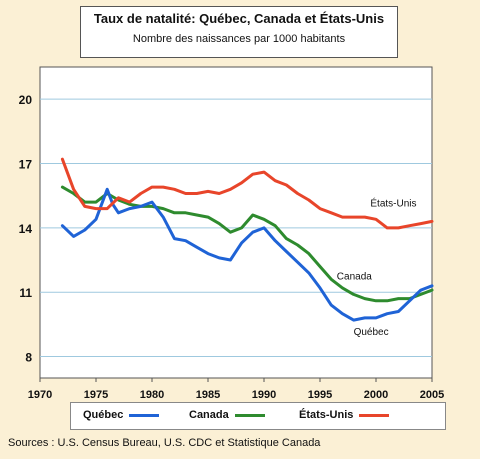 The height and width of the screenshot is (459, 480). I want to click on legend-item-canada: Canada, so click(227, 415).